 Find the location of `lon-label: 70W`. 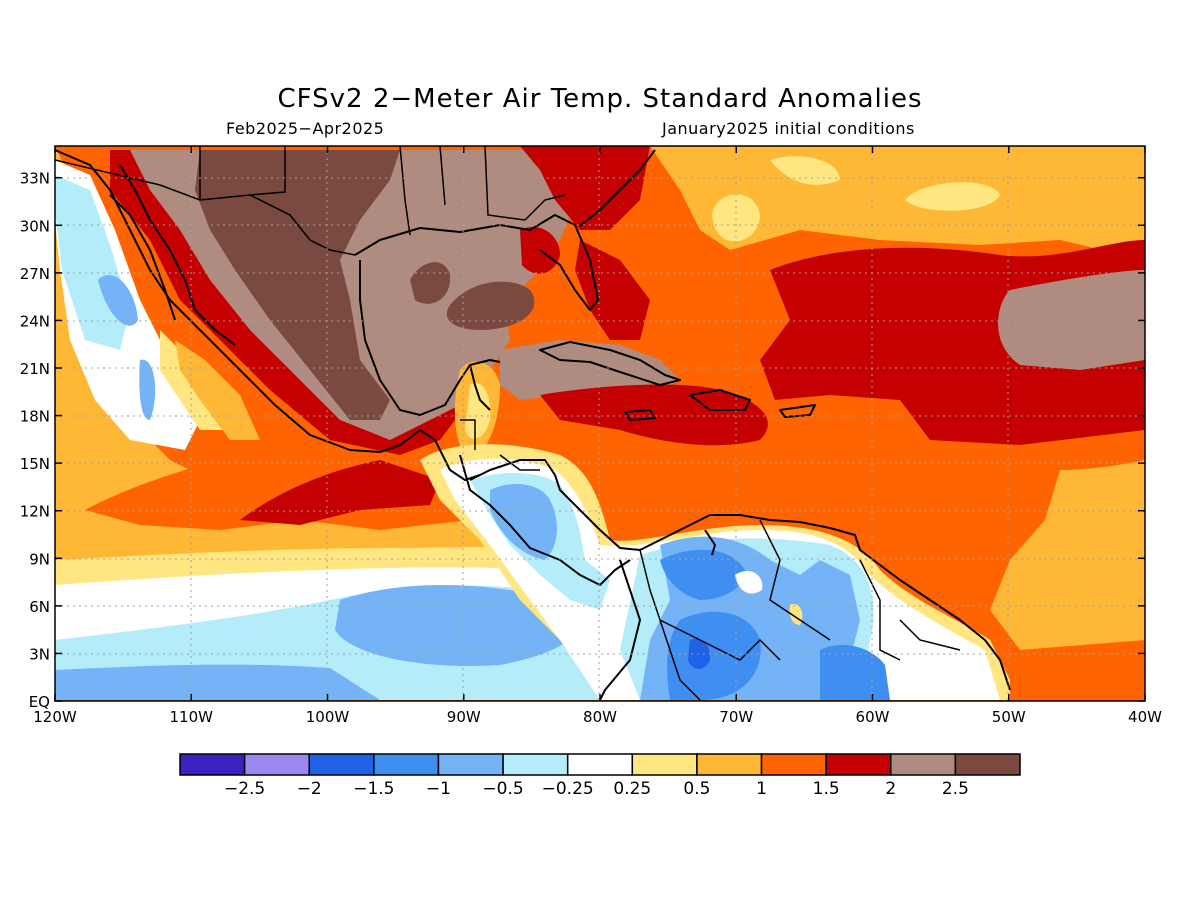

lon-label: 70W is located at coordinates (736, 717).